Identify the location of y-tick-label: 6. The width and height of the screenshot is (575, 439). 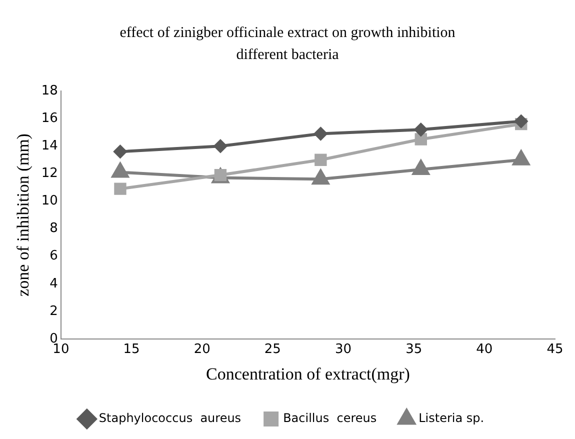
(54, 256).